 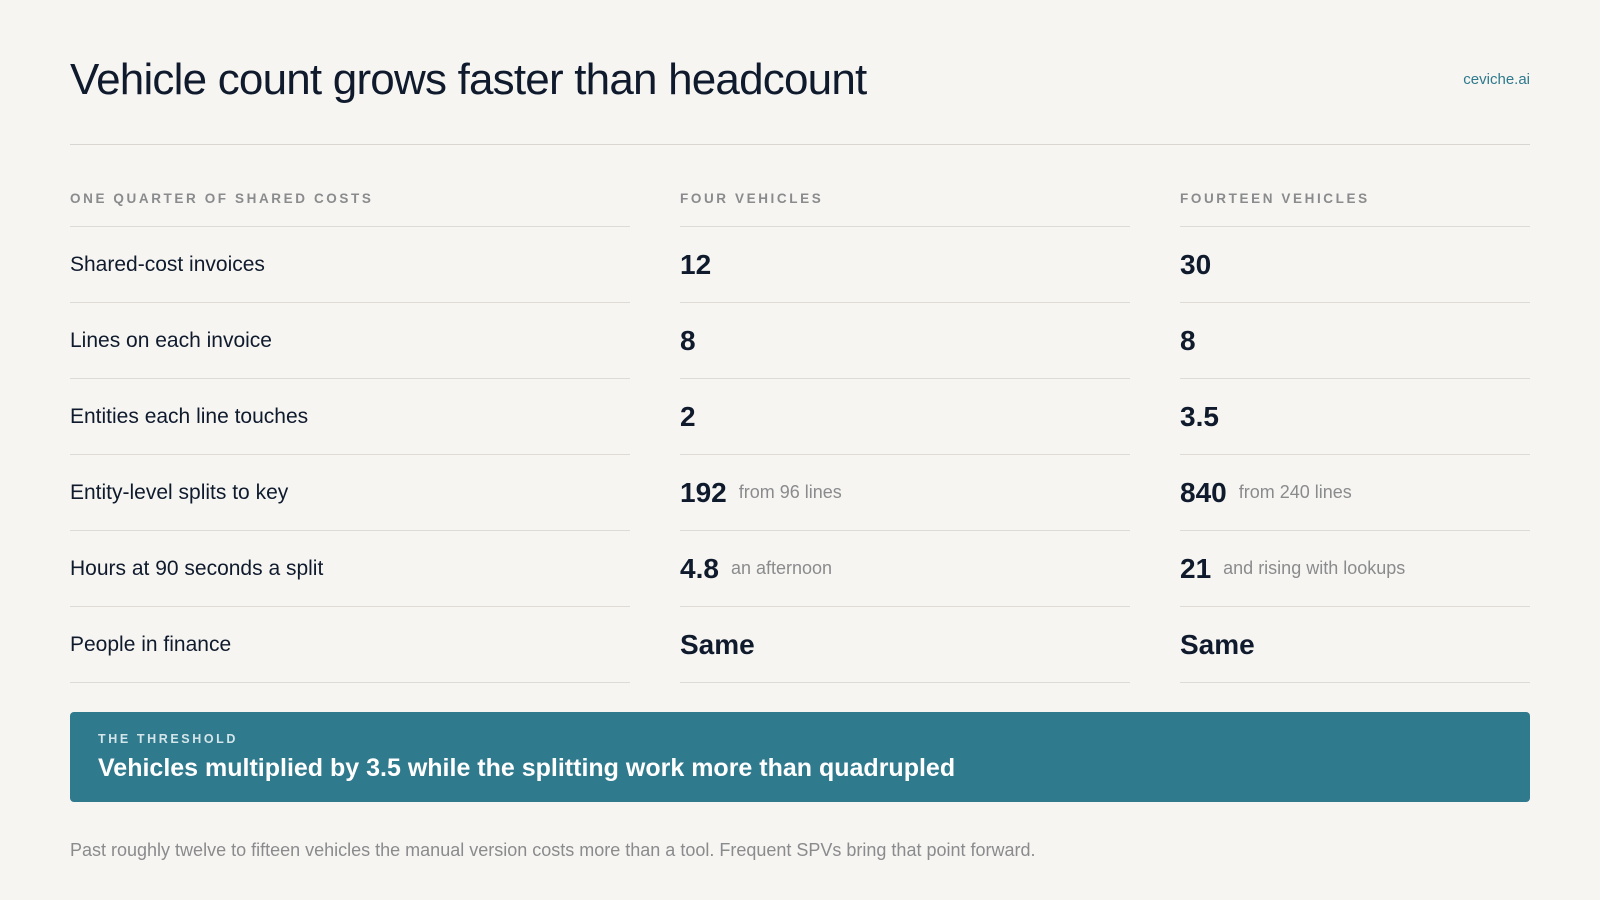 I want to click on table-cell: 840 from 240 lines, so click(x=1355, y=493).